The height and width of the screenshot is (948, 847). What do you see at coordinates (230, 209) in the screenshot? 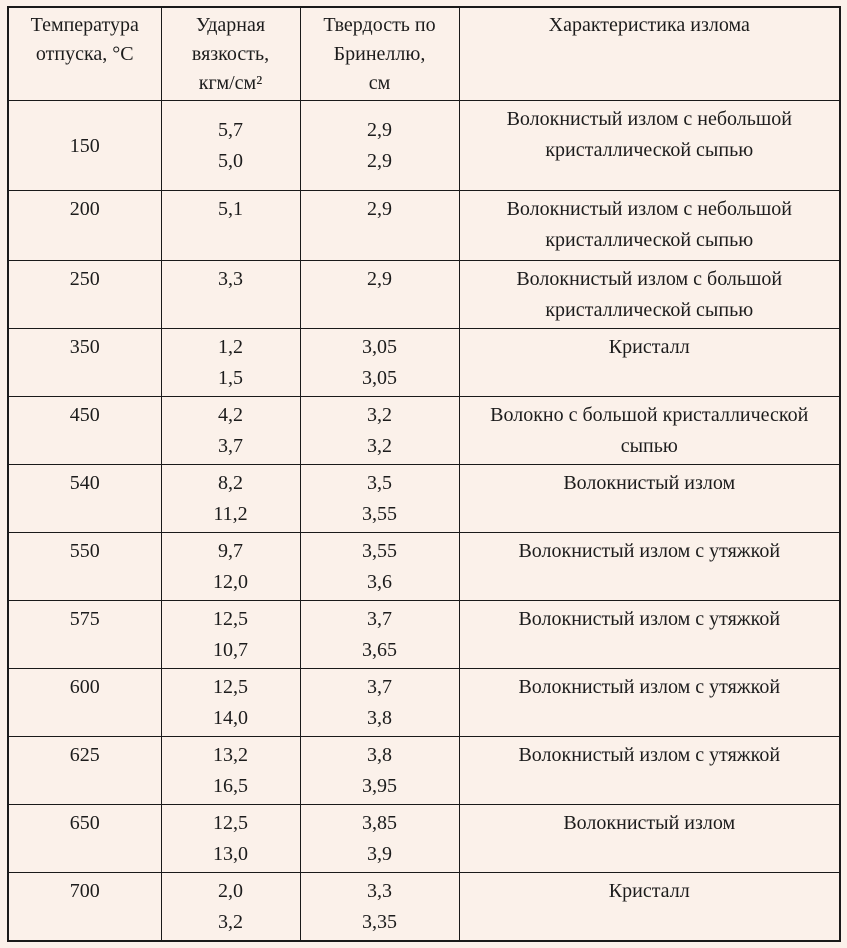
I see `cell-value: 5,1` at bounding box center [230, 209].